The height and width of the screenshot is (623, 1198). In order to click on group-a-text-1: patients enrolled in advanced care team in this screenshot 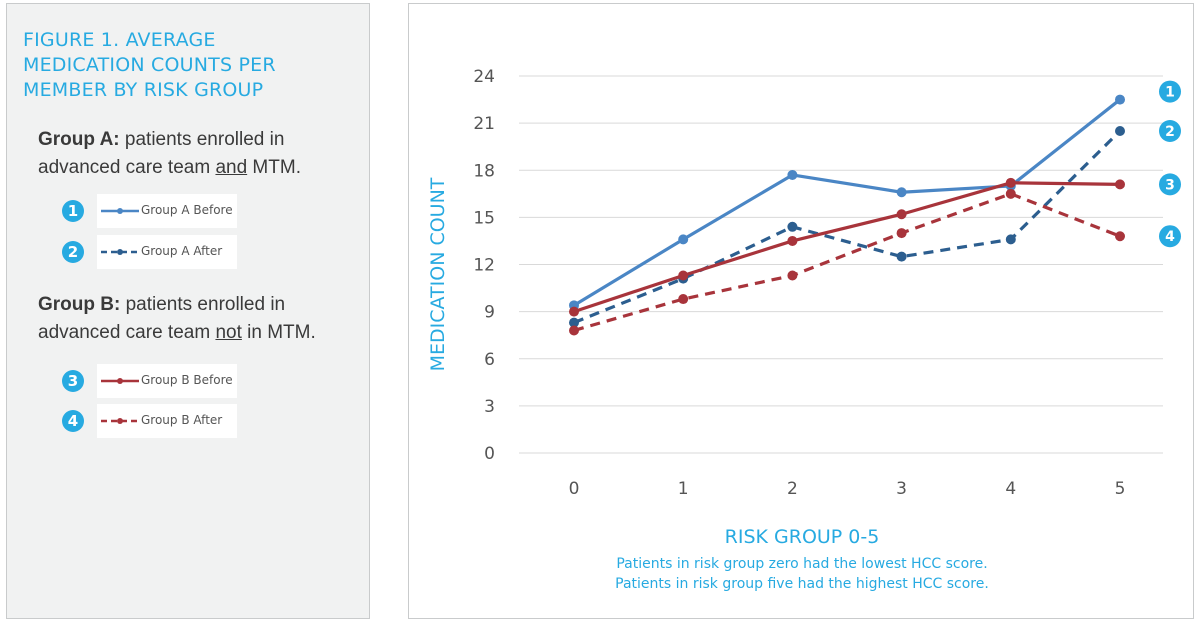, I will do `click(161, 153)`.